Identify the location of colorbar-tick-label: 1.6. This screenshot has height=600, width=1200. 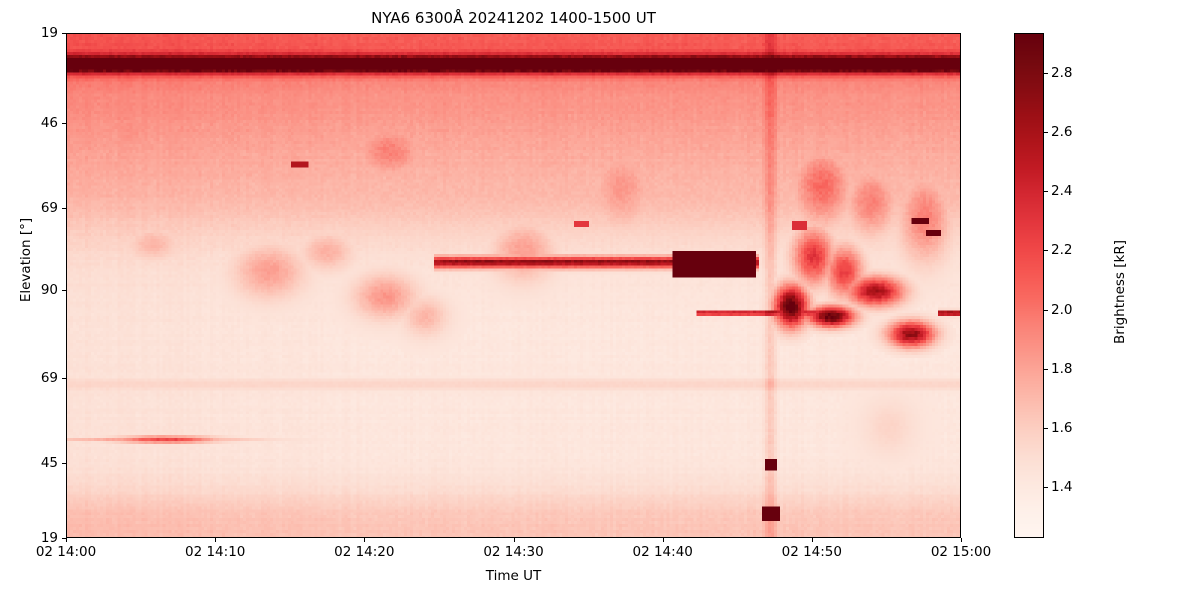
(1062, 427).